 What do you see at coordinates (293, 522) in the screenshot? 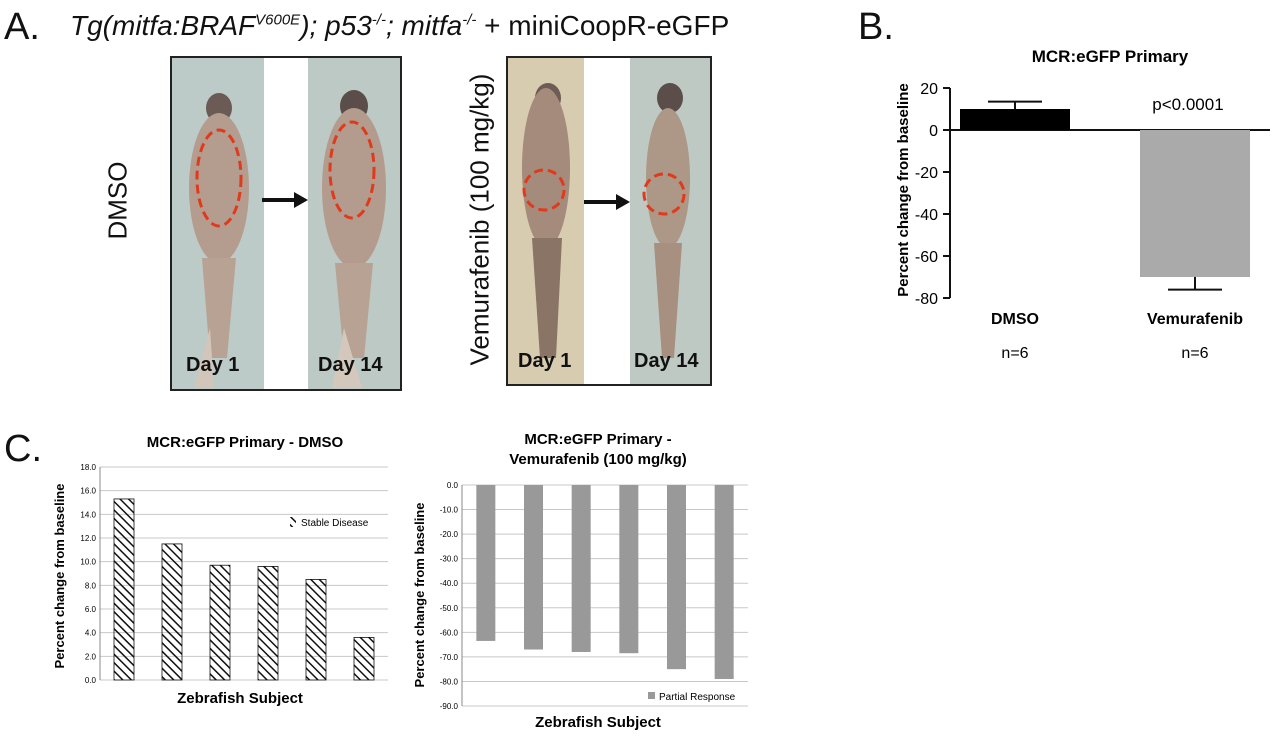
I see `panel-c-dmso-legend-swatch` at bounding box center [293, 522].